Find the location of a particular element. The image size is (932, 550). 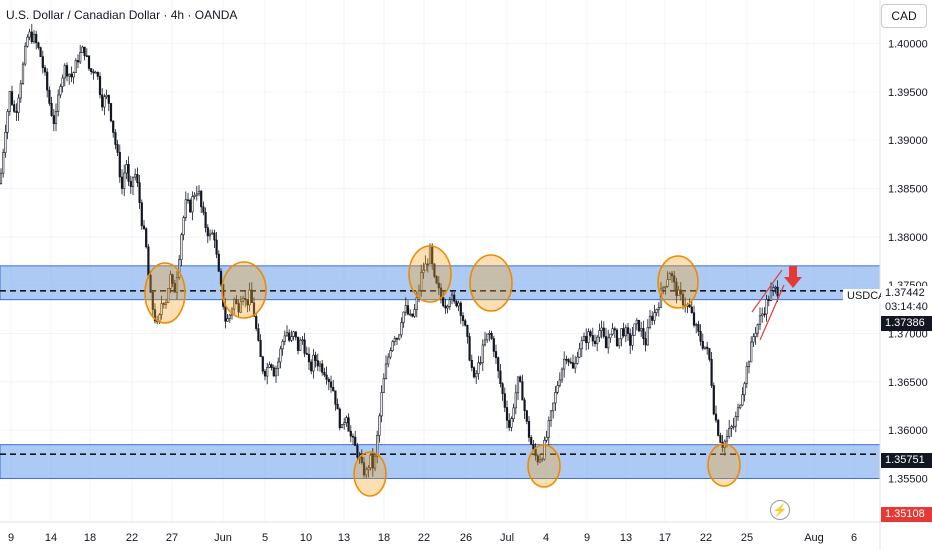

lightning-icon: ⚡ is located at coordinates (780, 510).